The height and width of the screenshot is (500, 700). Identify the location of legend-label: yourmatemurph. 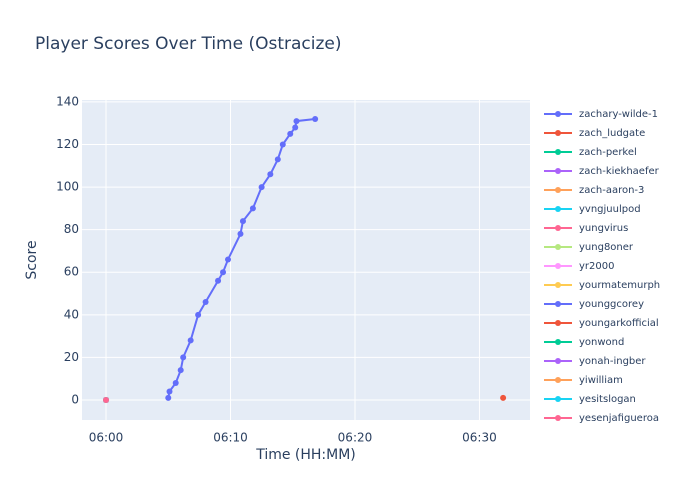
(619, 285).